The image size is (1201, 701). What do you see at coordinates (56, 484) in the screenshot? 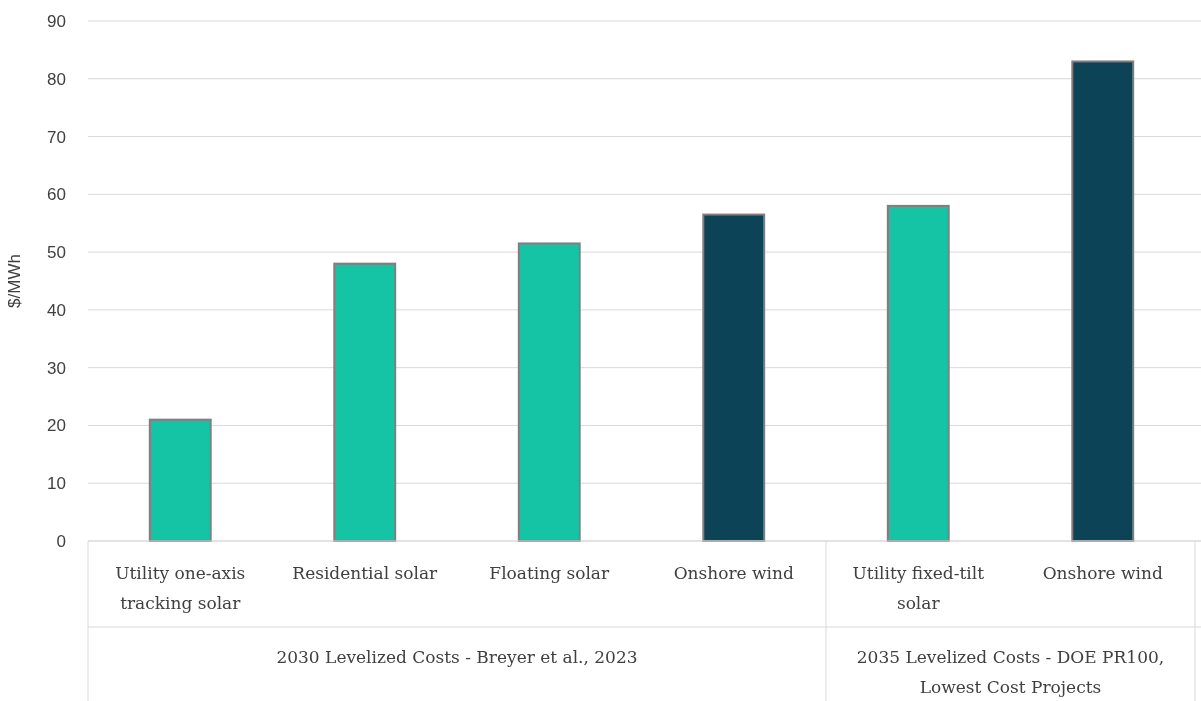
I see `y-tick-label: 10` at bounding box center [56, 484].